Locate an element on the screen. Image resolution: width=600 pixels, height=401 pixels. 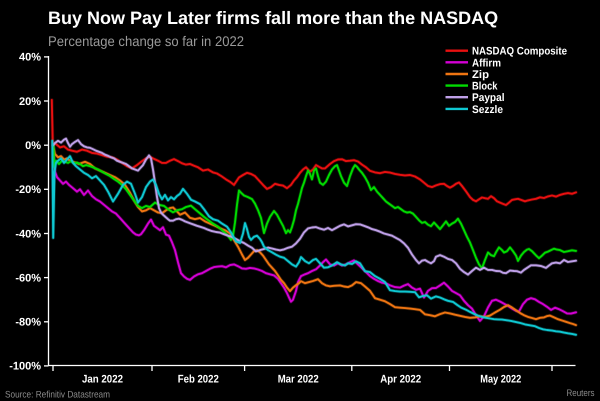
svg-text: Zip is located at coordinates (480, 75).